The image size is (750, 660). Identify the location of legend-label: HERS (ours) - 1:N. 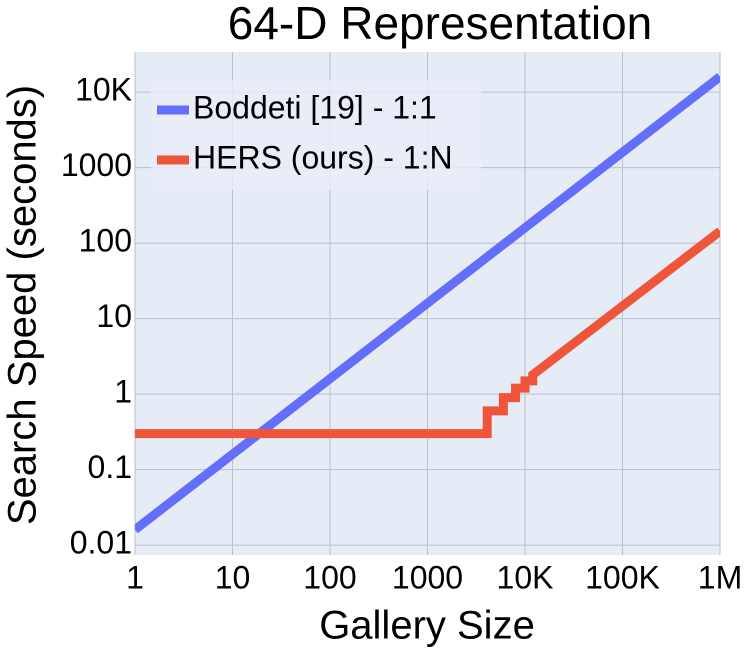
(323, 157).